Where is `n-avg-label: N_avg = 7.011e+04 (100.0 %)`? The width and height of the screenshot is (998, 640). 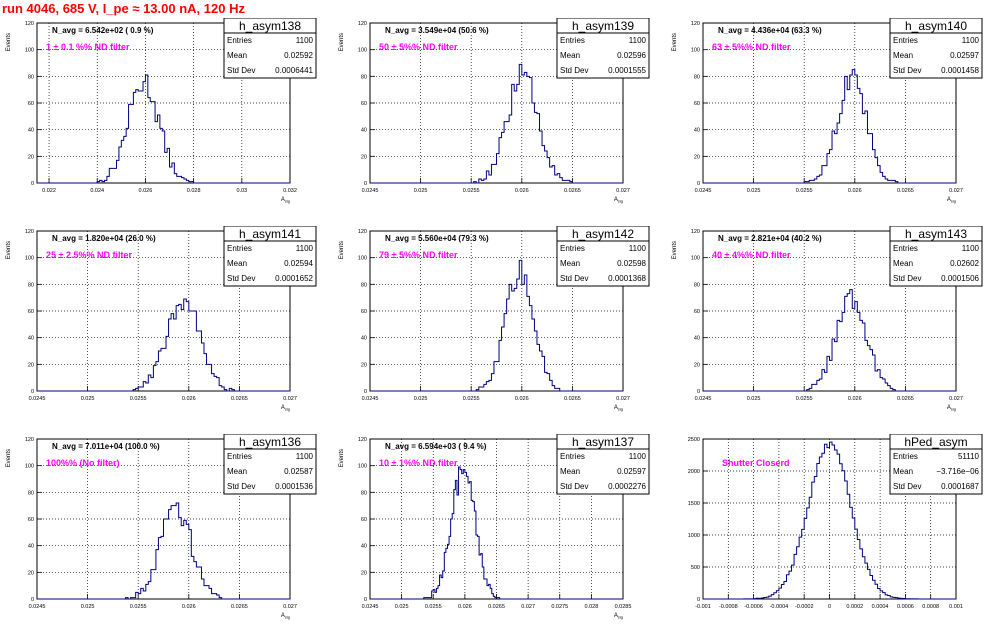
n-avg-label: N_avg = 7.011e+04 (100.0 %) is located at coordinates (106, 446).